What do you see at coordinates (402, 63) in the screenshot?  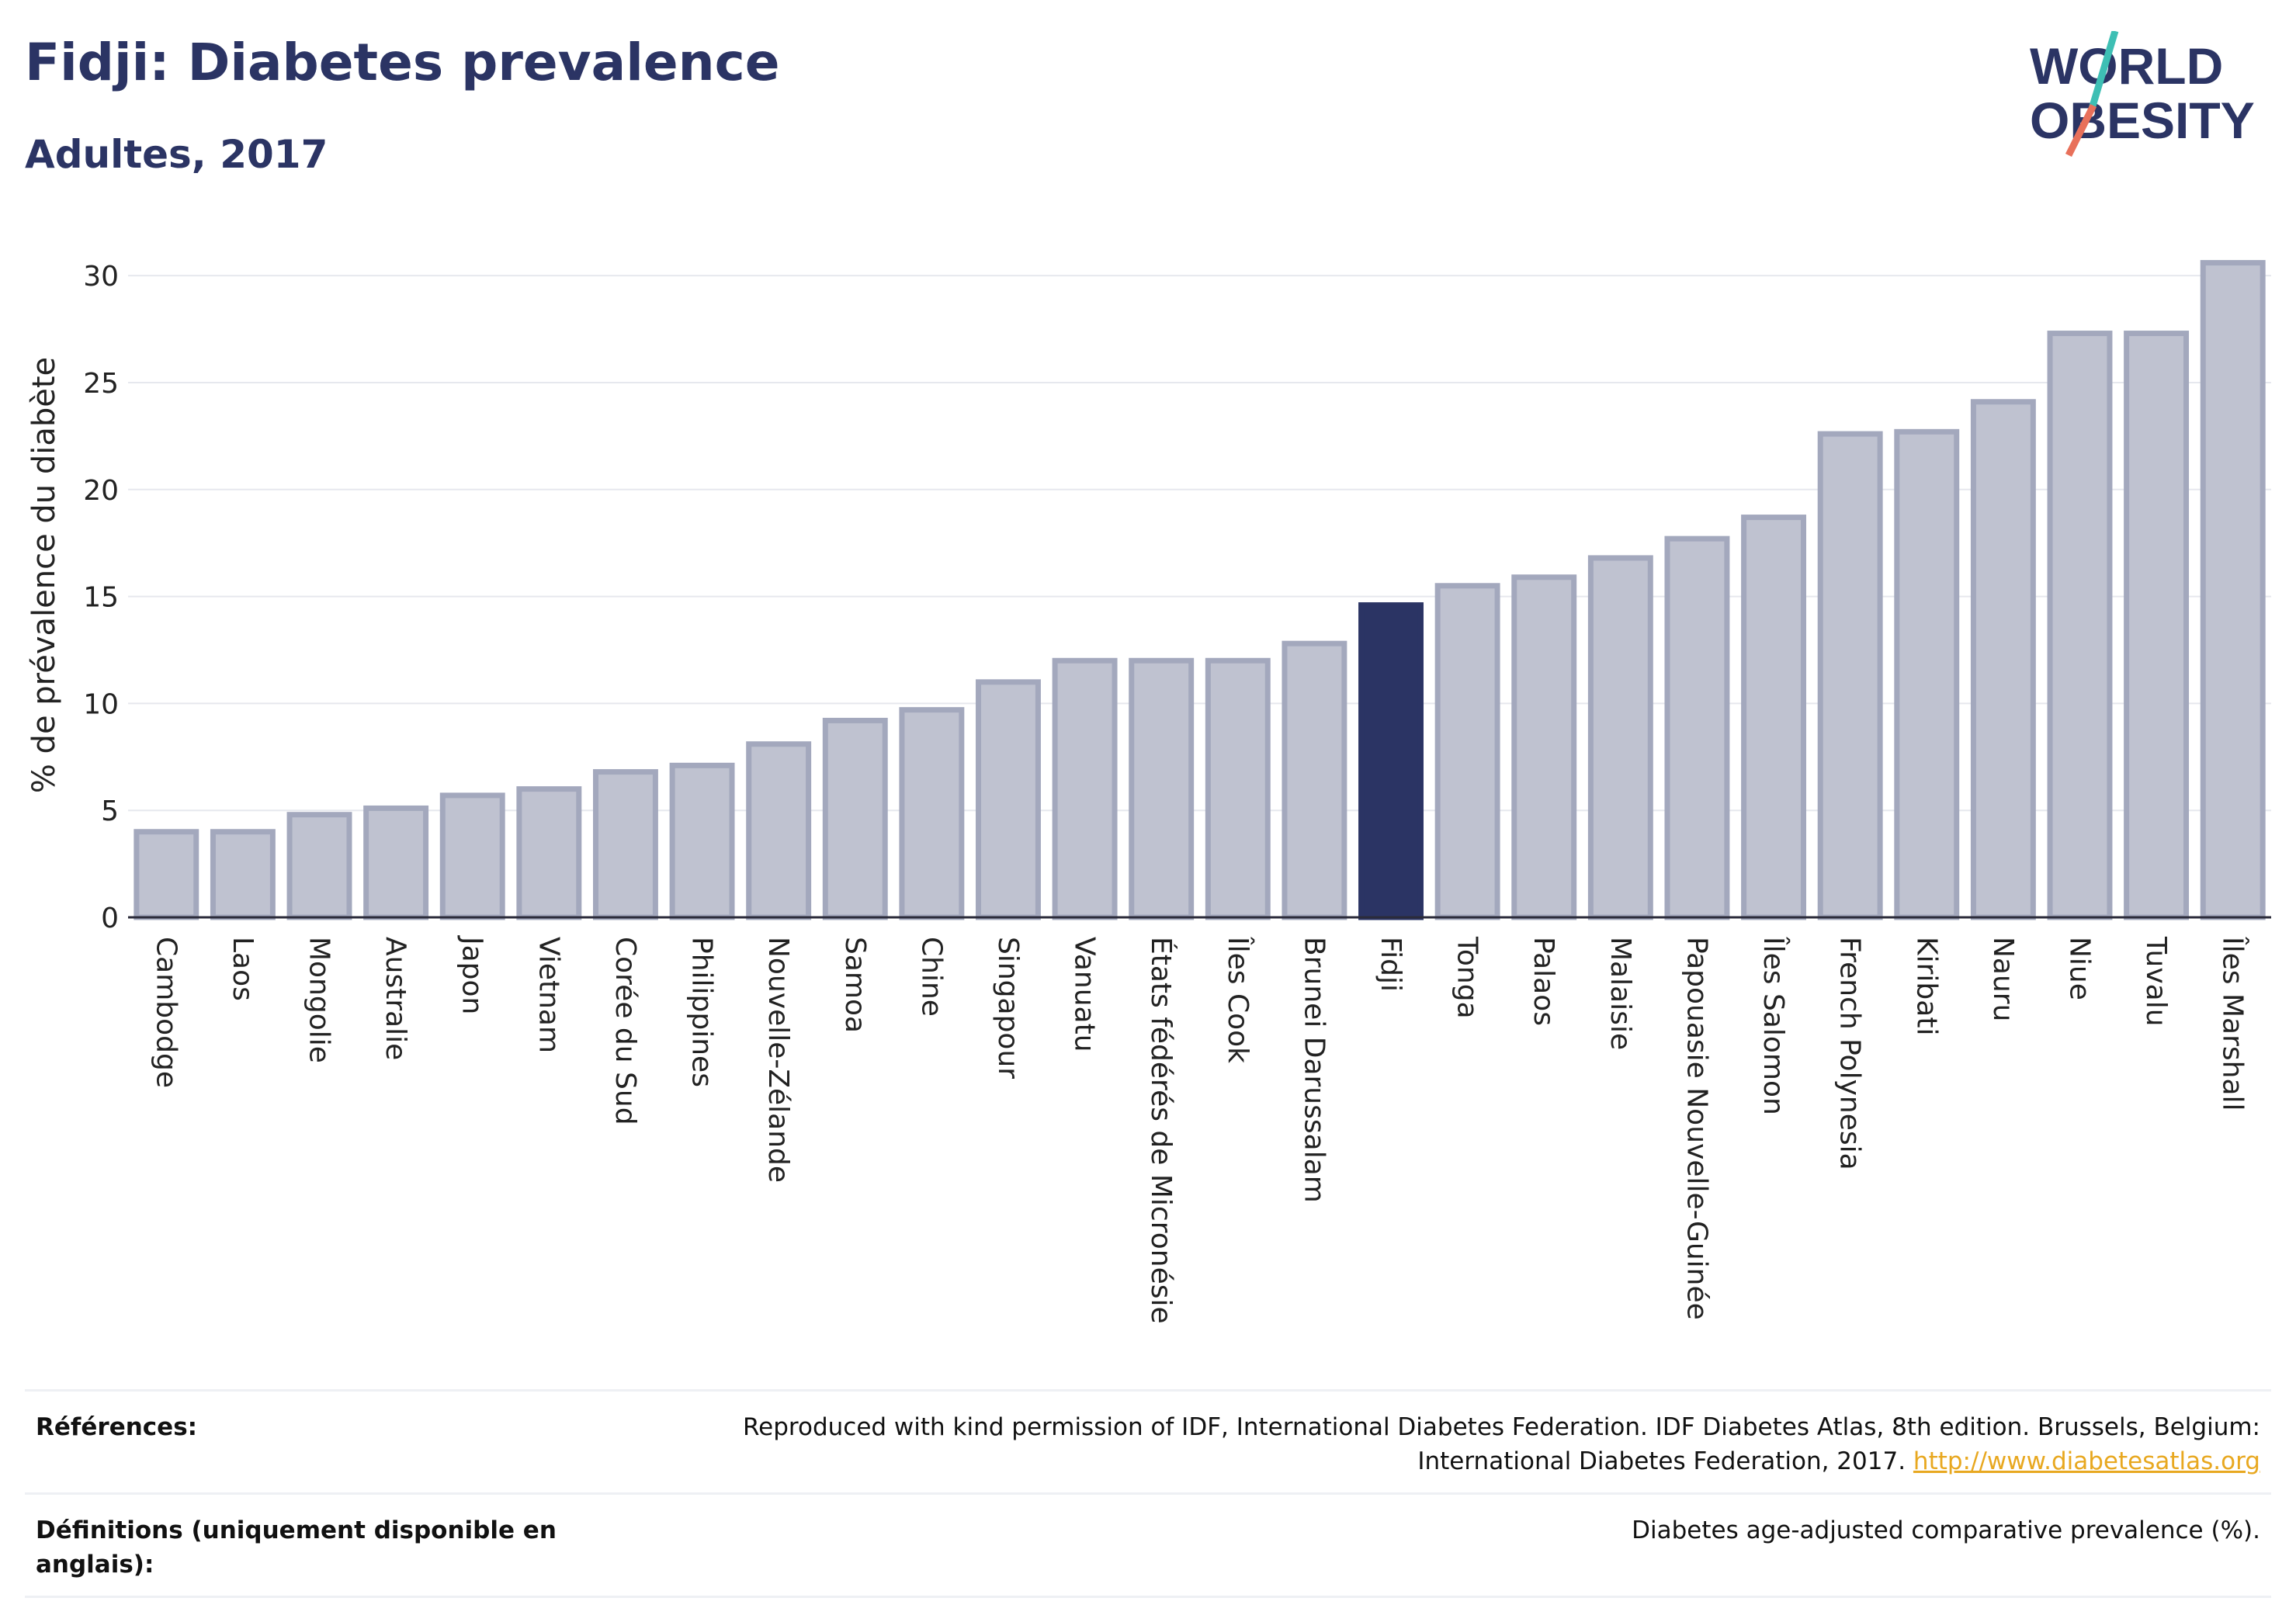 I see `chart-title: Fidji: Diabetes prevalence` at bounding box center [402, 63].